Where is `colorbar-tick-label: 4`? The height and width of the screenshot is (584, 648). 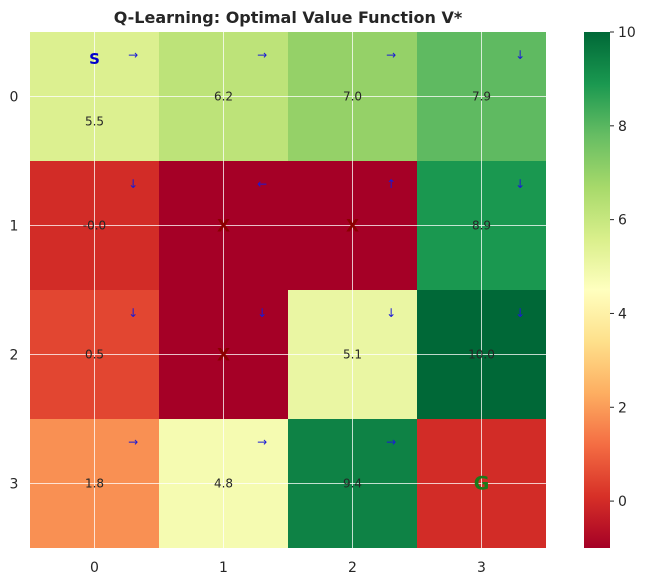 colorbar-tick-label: 4 is located at coordinates (622, 314).